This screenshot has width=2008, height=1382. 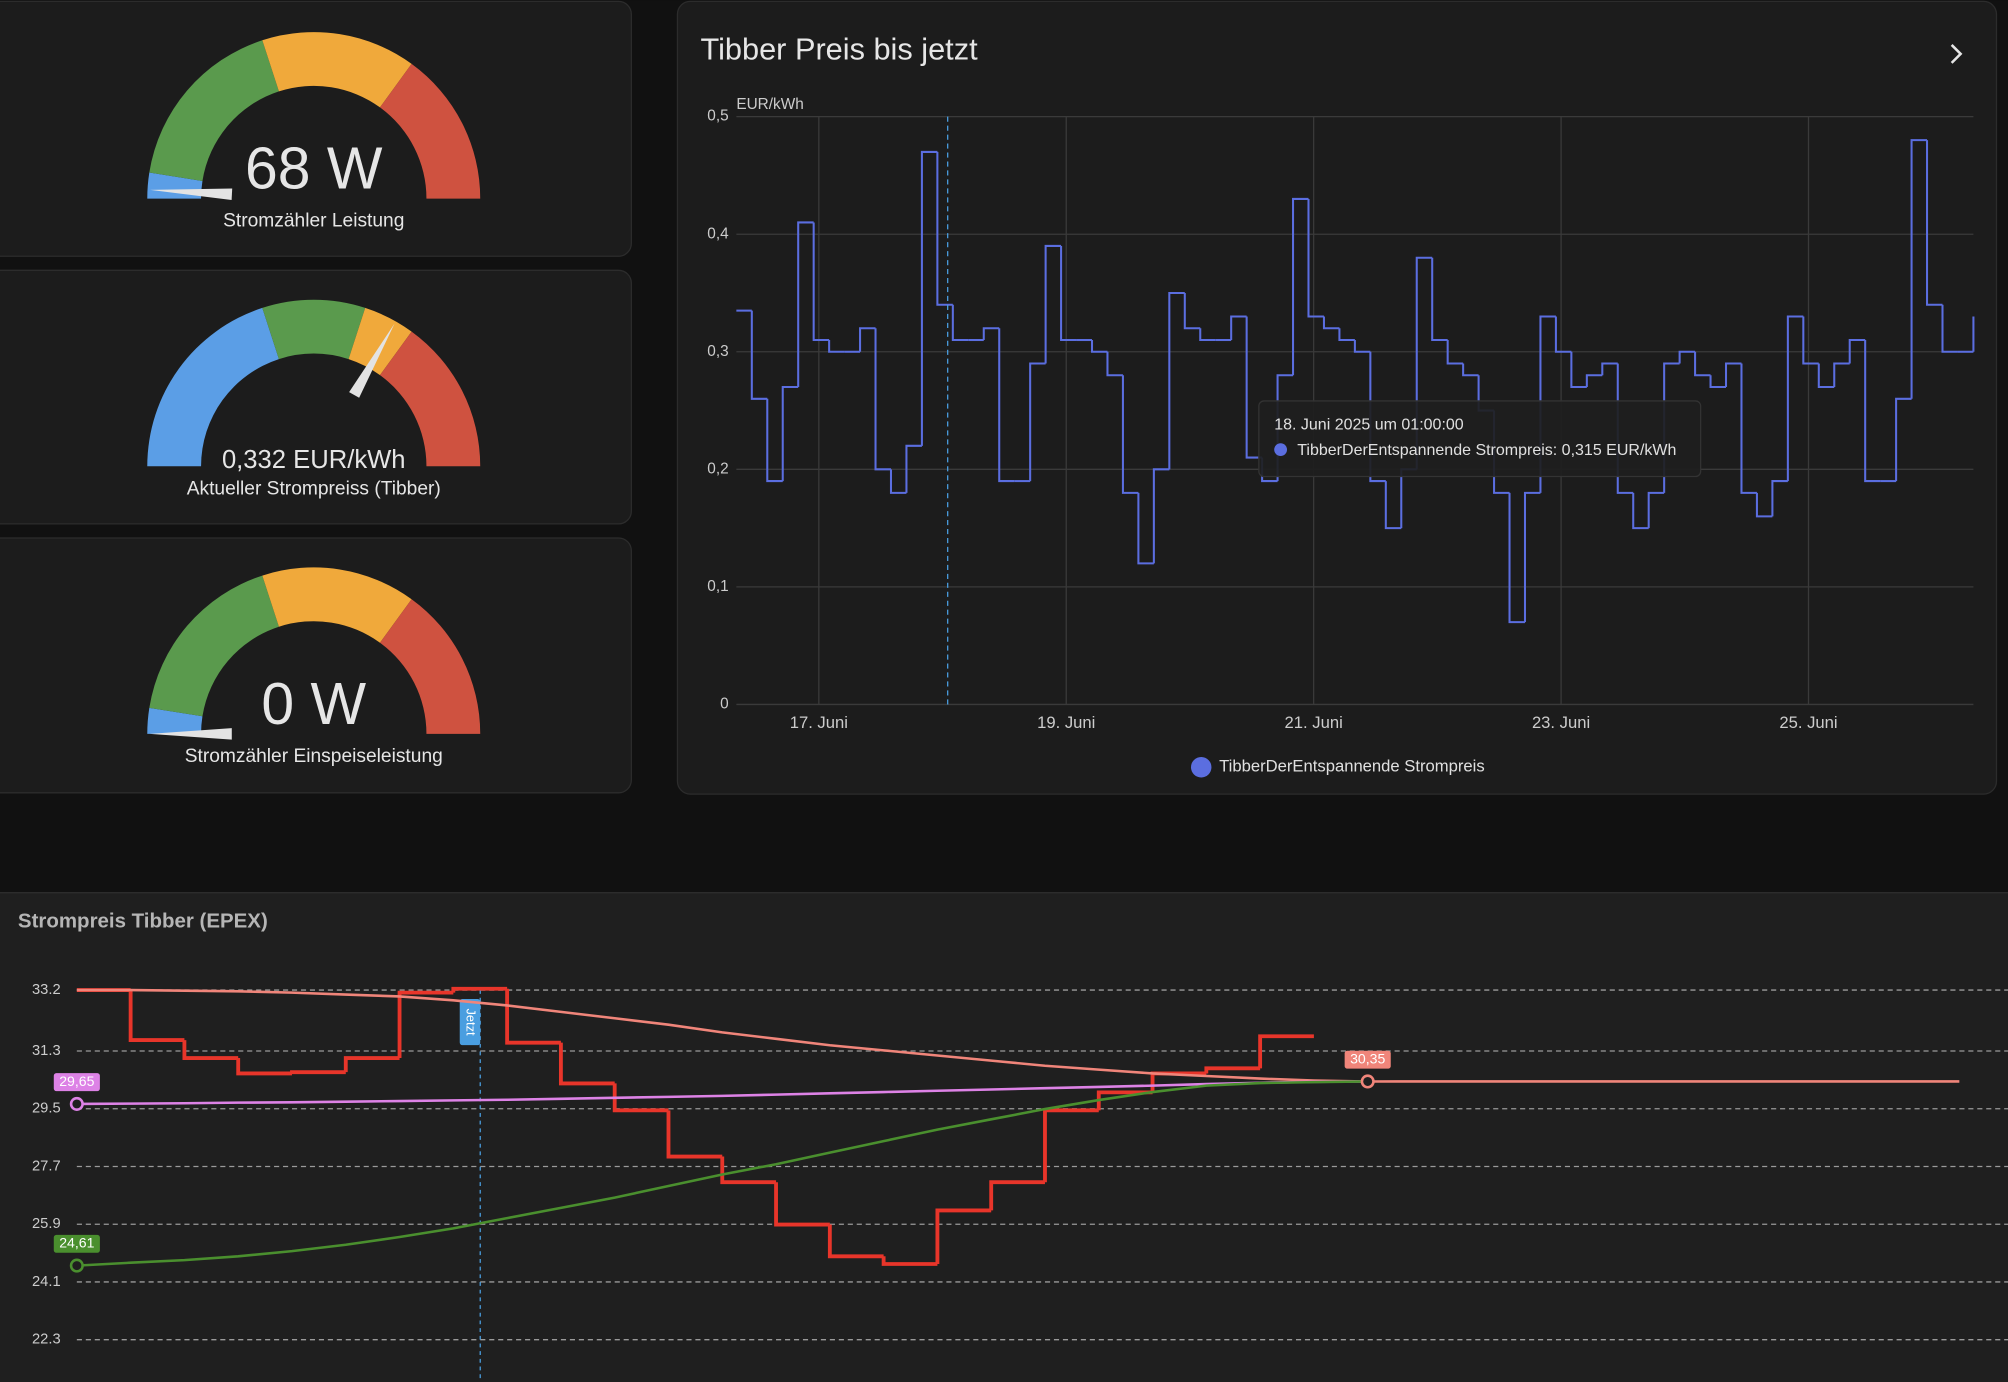 I want to click on now-label-box, so click(x=470, y=1022).